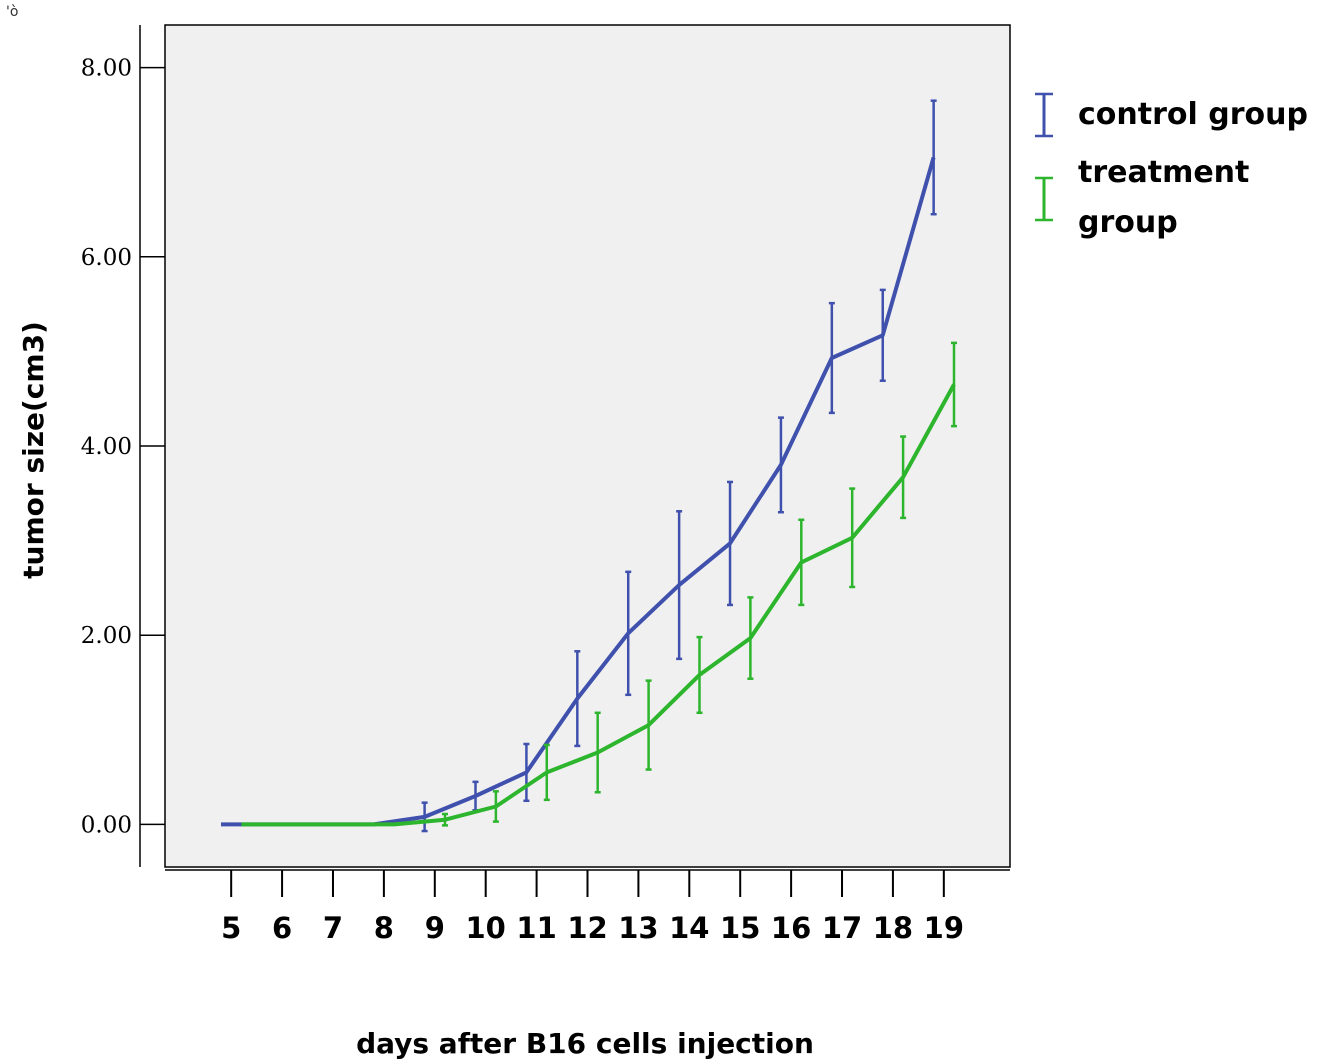 The image size is (1317, 1061). Describe the element at coordinates (1044, 115) in the screenshot. I see `legend-swatch-control-group` at that location.